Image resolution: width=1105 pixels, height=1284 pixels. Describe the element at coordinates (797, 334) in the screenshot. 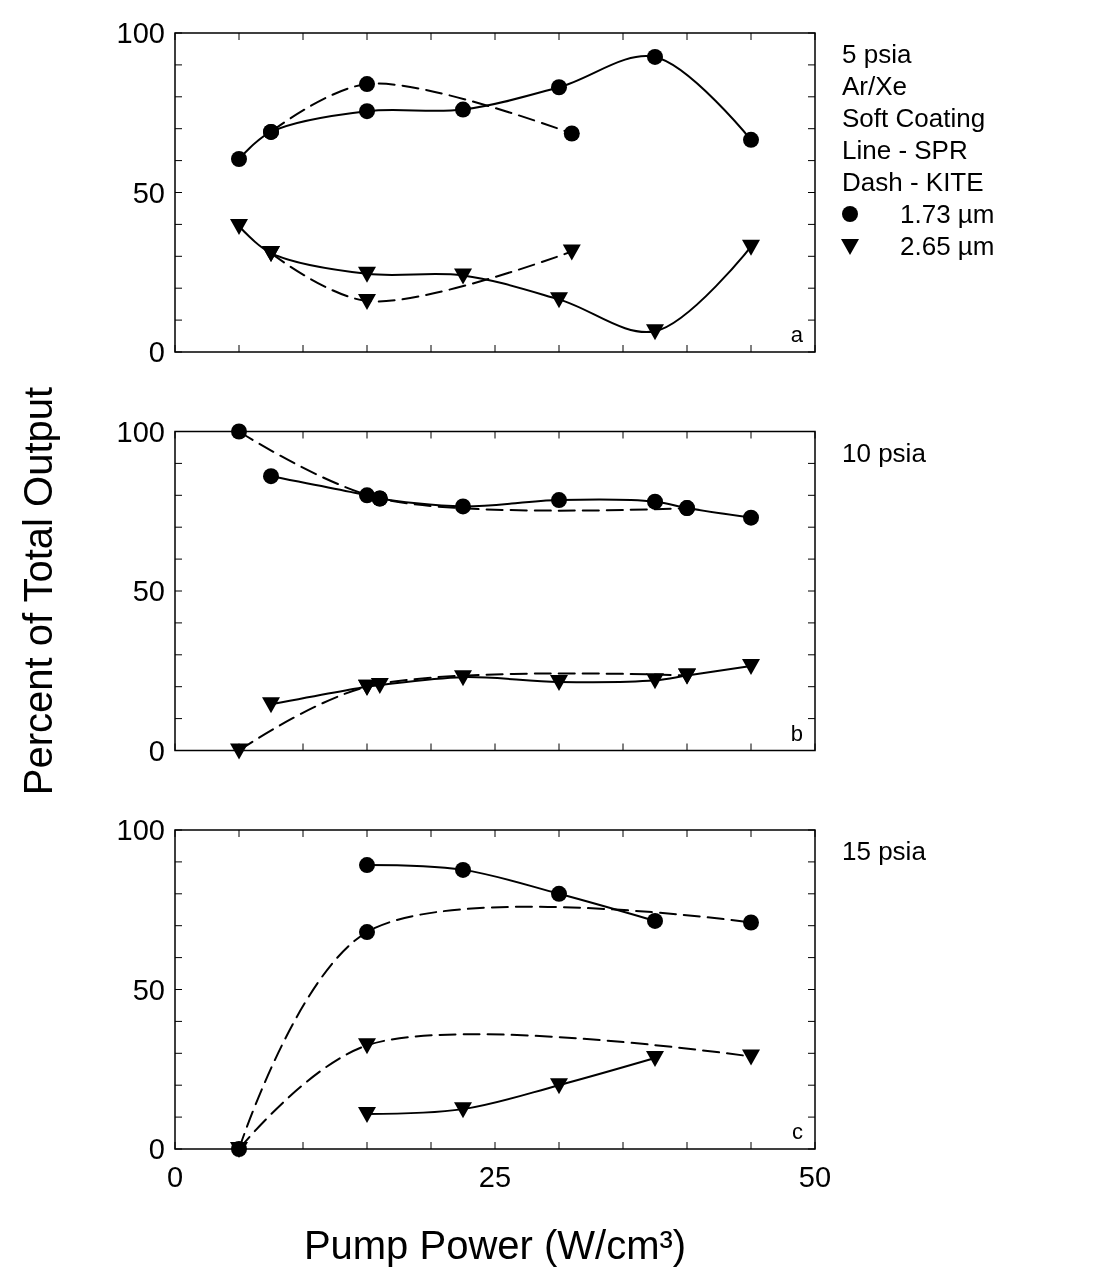

I see `annotation: a` at that location.